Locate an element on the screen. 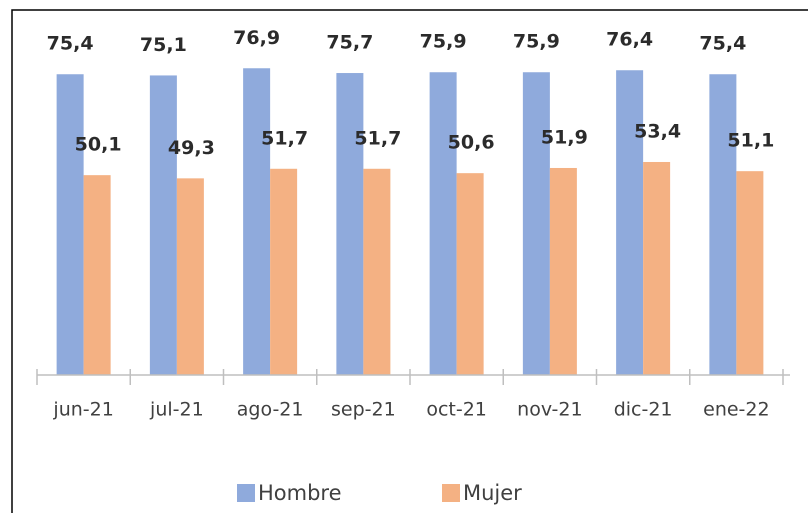 This screenshot has width=808, height=513. x-tick-label: sep-21 is located at coordinates (363, 410).